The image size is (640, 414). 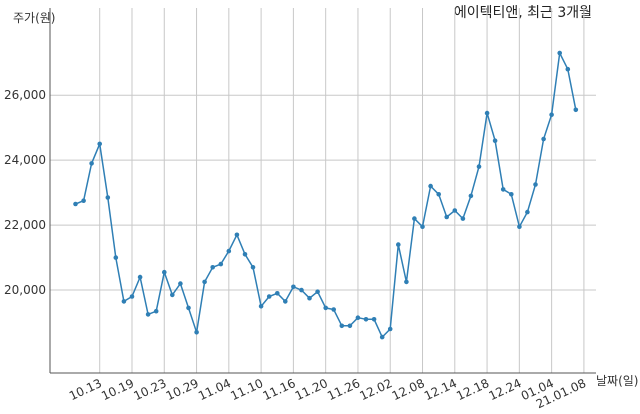 What do you see at coordinates (34, 18) in the screenshot?
I see `y-axis-label: 주가(원)` at bounding box center [34, 18].